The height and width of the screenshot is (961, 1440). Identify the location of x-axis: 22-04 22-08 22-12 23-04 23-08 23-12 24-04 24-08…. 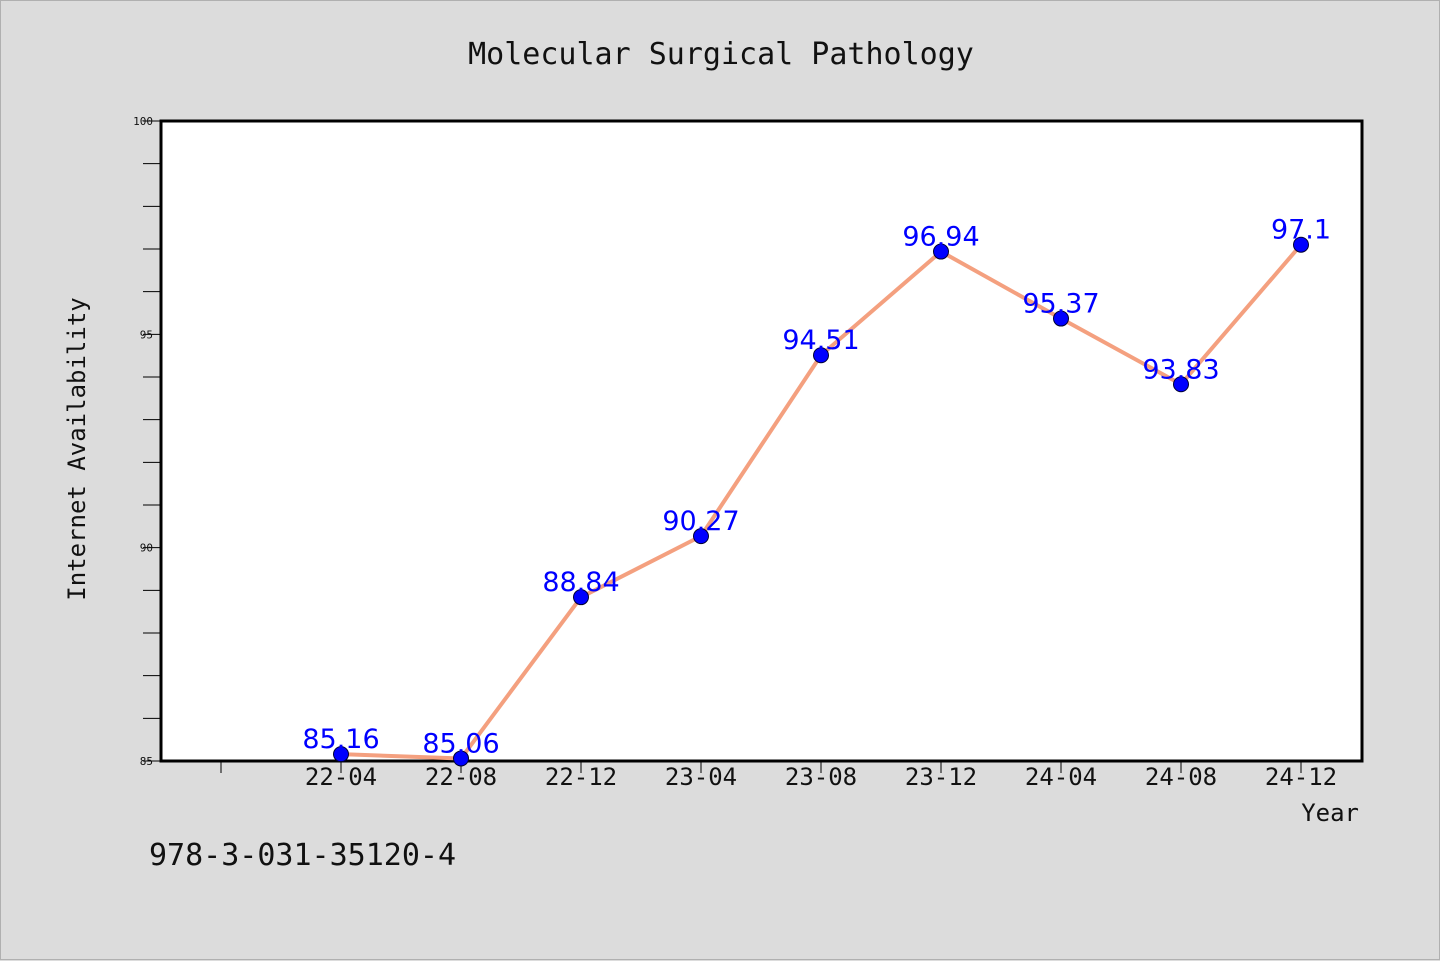
(778, 776).